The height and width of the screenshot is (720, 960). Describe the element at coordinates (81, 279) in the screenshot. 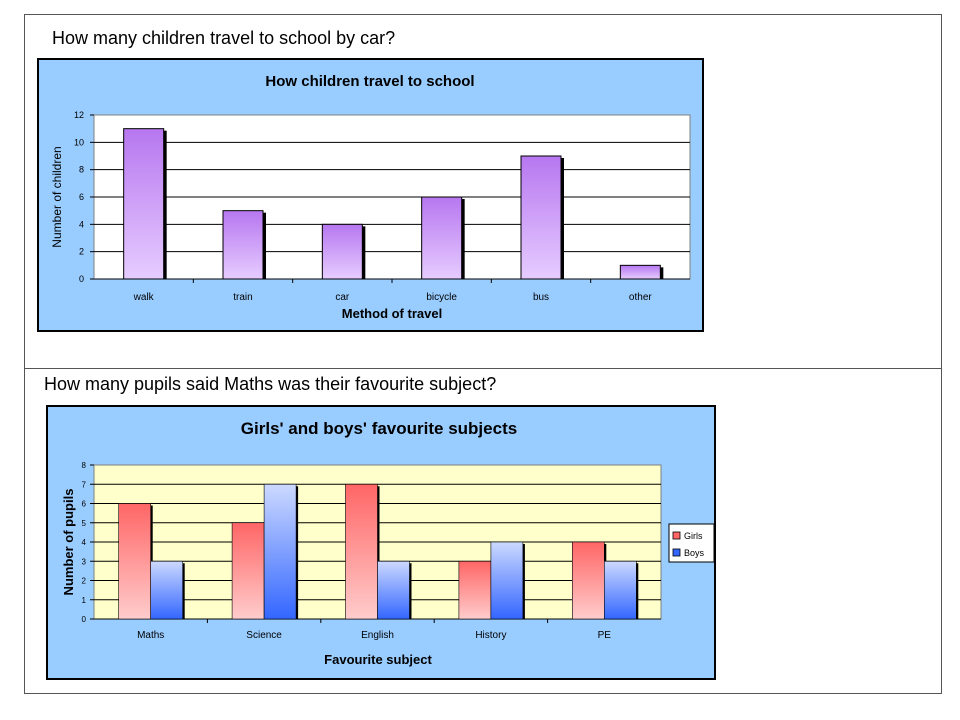

I see `chart1-ytick-label: 0` at that location.